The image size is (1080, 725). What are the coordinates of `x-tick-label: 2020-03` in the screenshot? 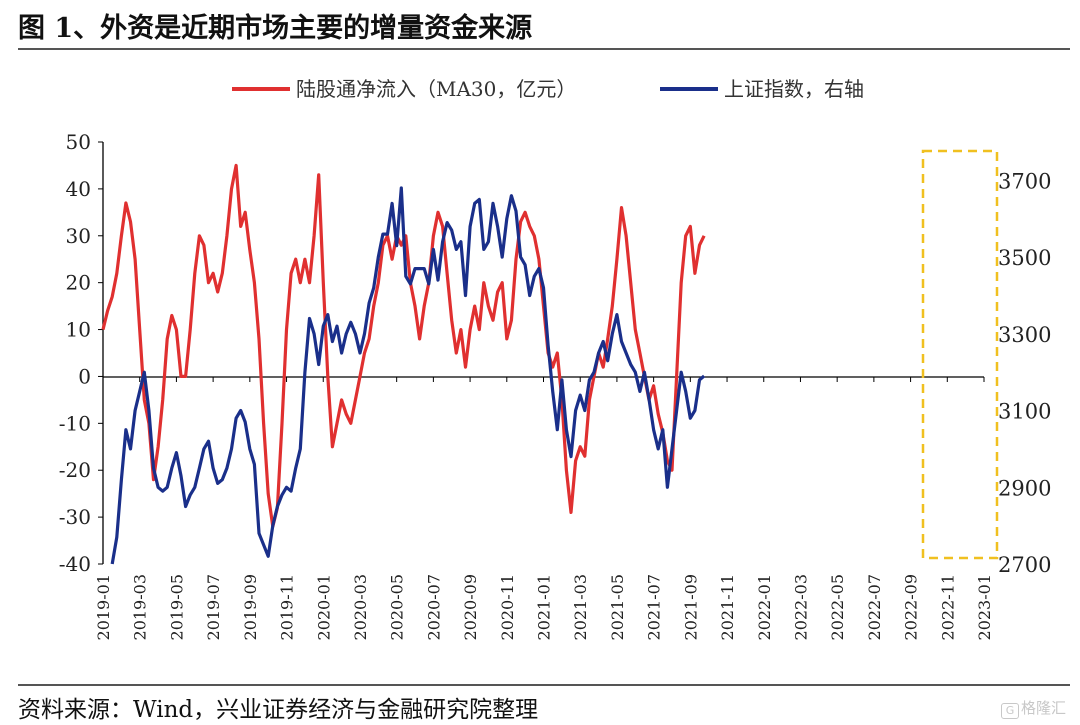 It's located at (360, 607).